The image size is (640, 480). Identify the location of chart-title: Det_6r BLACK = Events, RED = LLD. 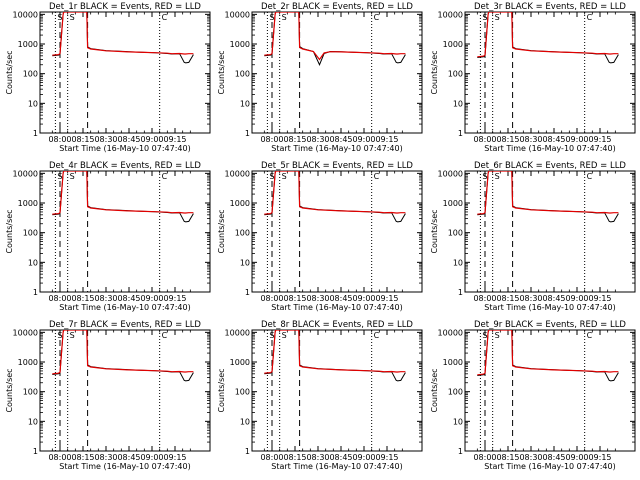
(550, 166).